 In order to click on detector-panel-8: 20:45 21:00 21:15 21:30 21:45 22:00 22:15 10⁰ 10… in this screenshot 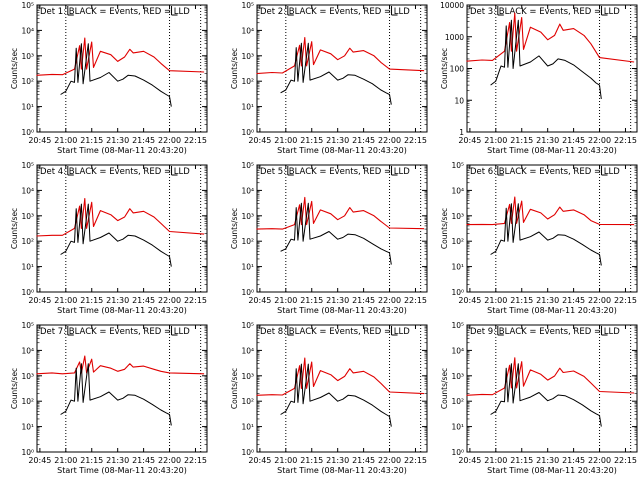, I will do `click(329, 398)`.